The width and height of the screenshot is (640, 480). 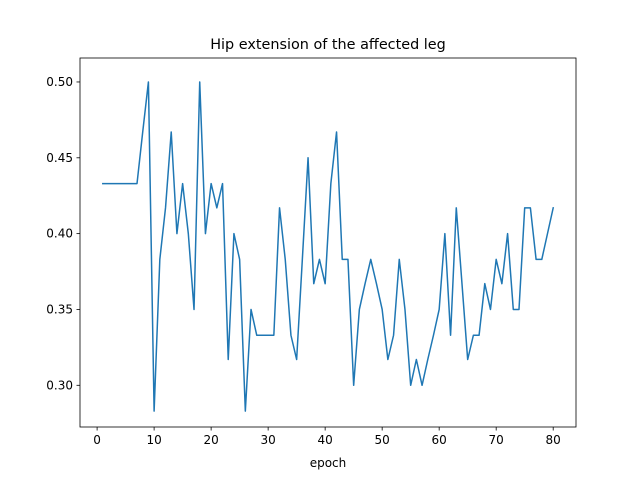 What do you see at coordinates (59, 234) in the screenshot?
I see `y-tick-label: 0.40` at bounding box center [59, 234].